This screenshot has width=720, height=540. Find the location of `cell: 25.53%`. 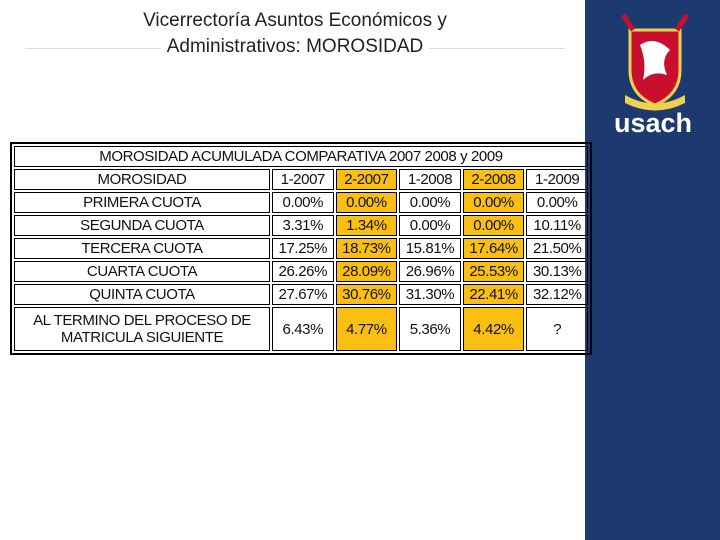

cell: 25.53% is located at coordinates (493, 271).